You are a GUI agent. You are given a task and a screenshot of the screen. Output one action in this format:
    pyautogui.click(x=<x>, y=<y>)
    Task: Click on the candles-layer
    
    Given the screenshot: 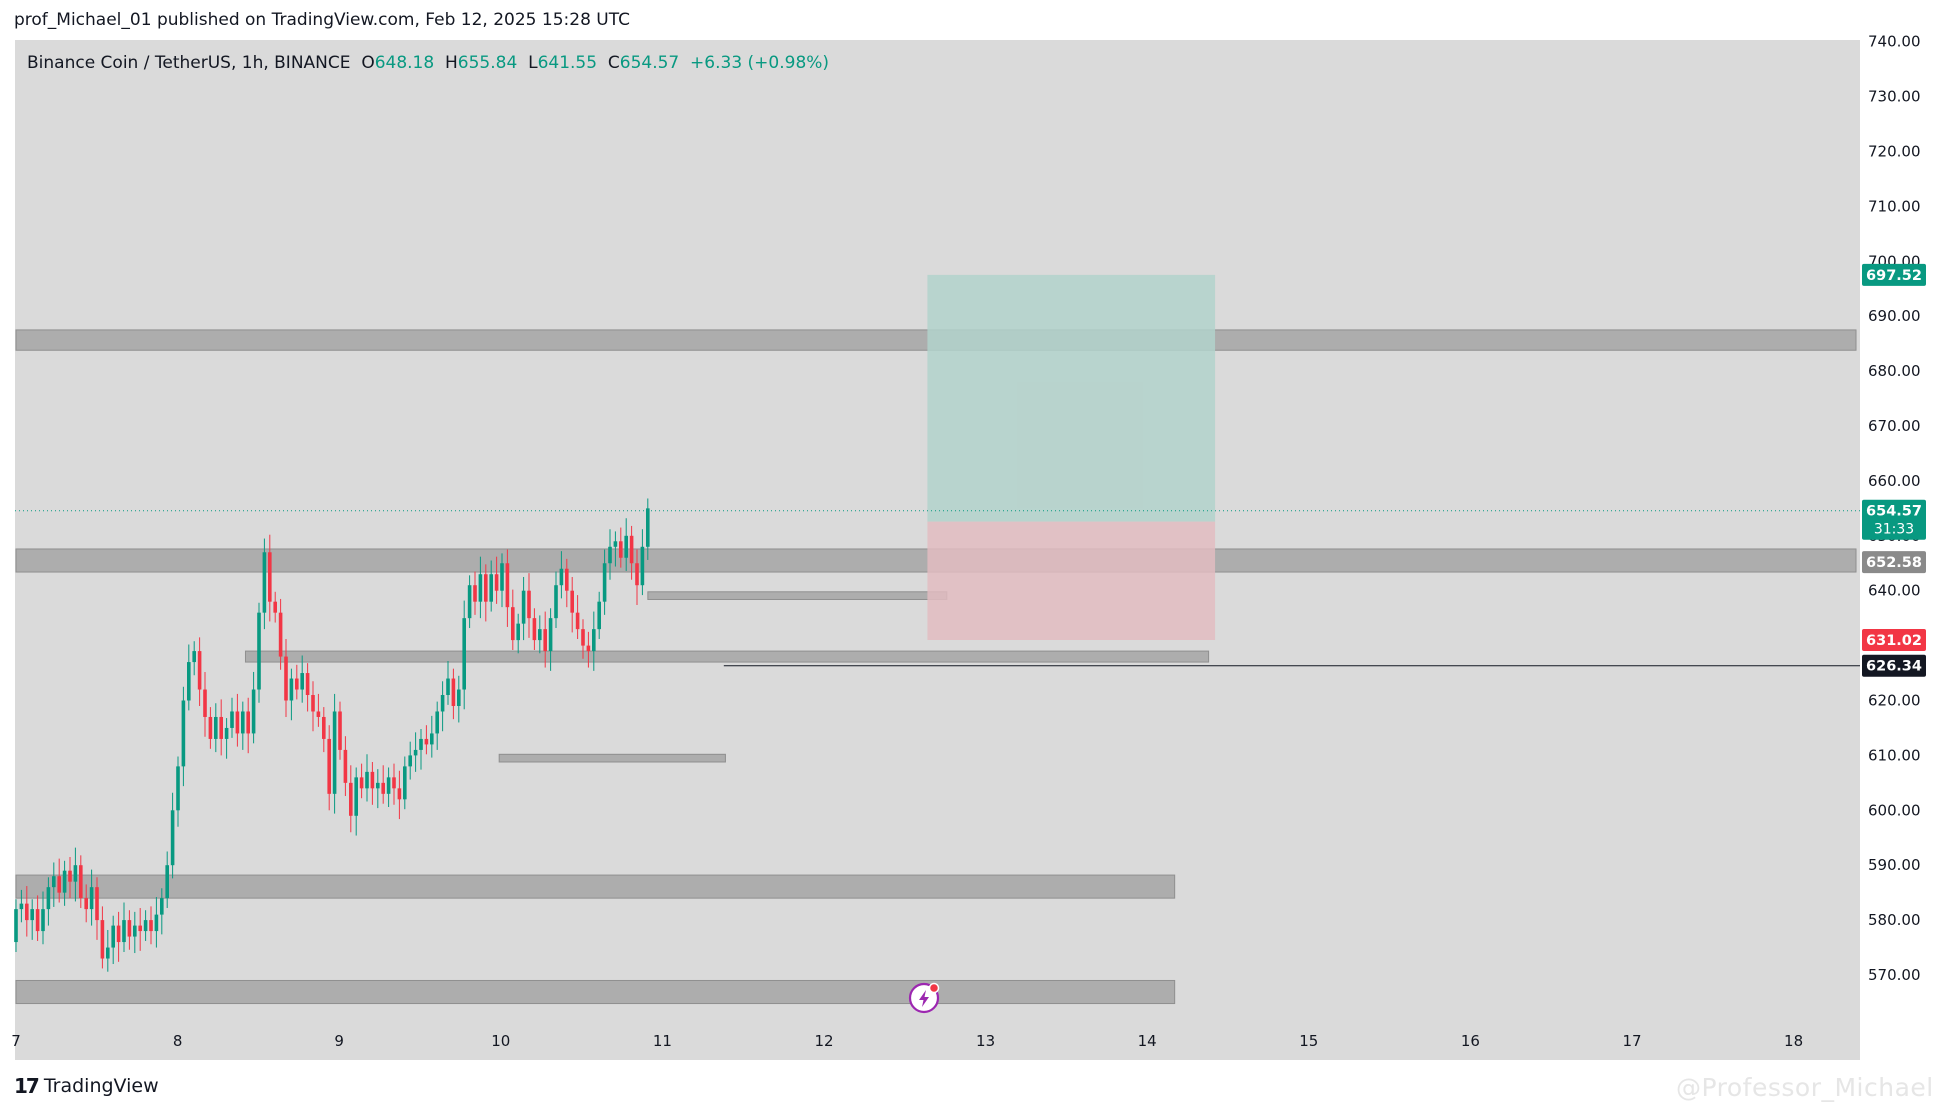 What is the action you would take?
    pyautogui.click(x=332, y=735)
    